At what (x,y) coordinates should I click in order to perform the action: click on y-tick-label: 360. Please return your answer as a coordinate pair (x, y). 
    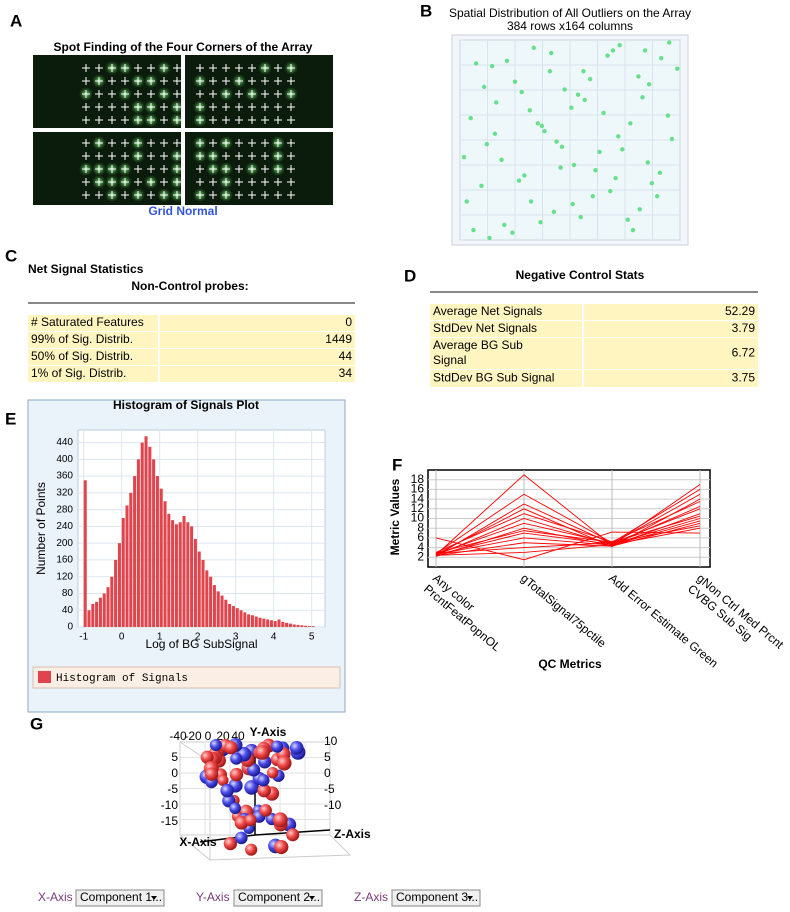
    Looking at the image, I should click on (64, 476).